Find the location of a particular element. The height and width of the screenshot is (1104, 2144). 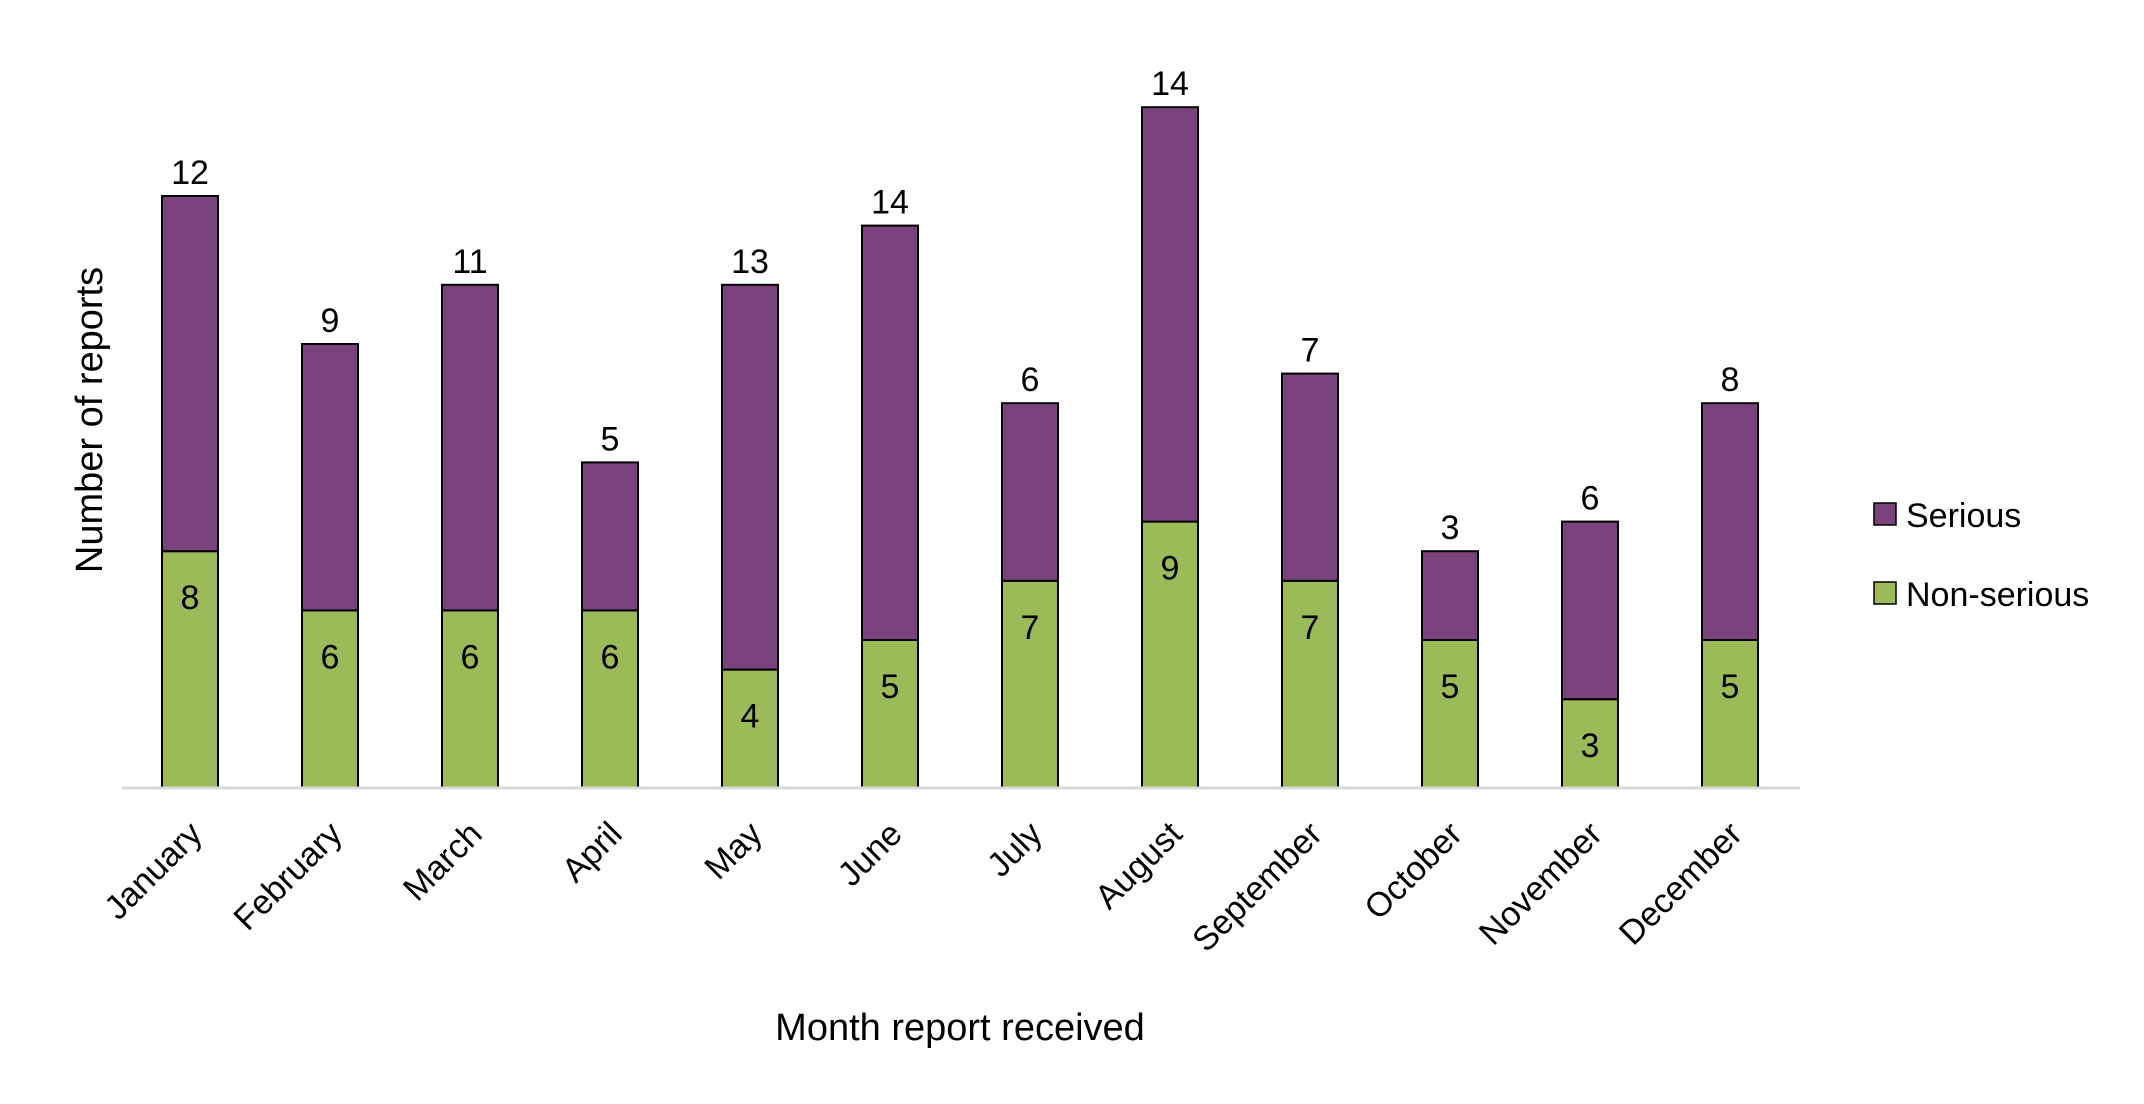

bar-serious-april is located at coordinates (610, 536).